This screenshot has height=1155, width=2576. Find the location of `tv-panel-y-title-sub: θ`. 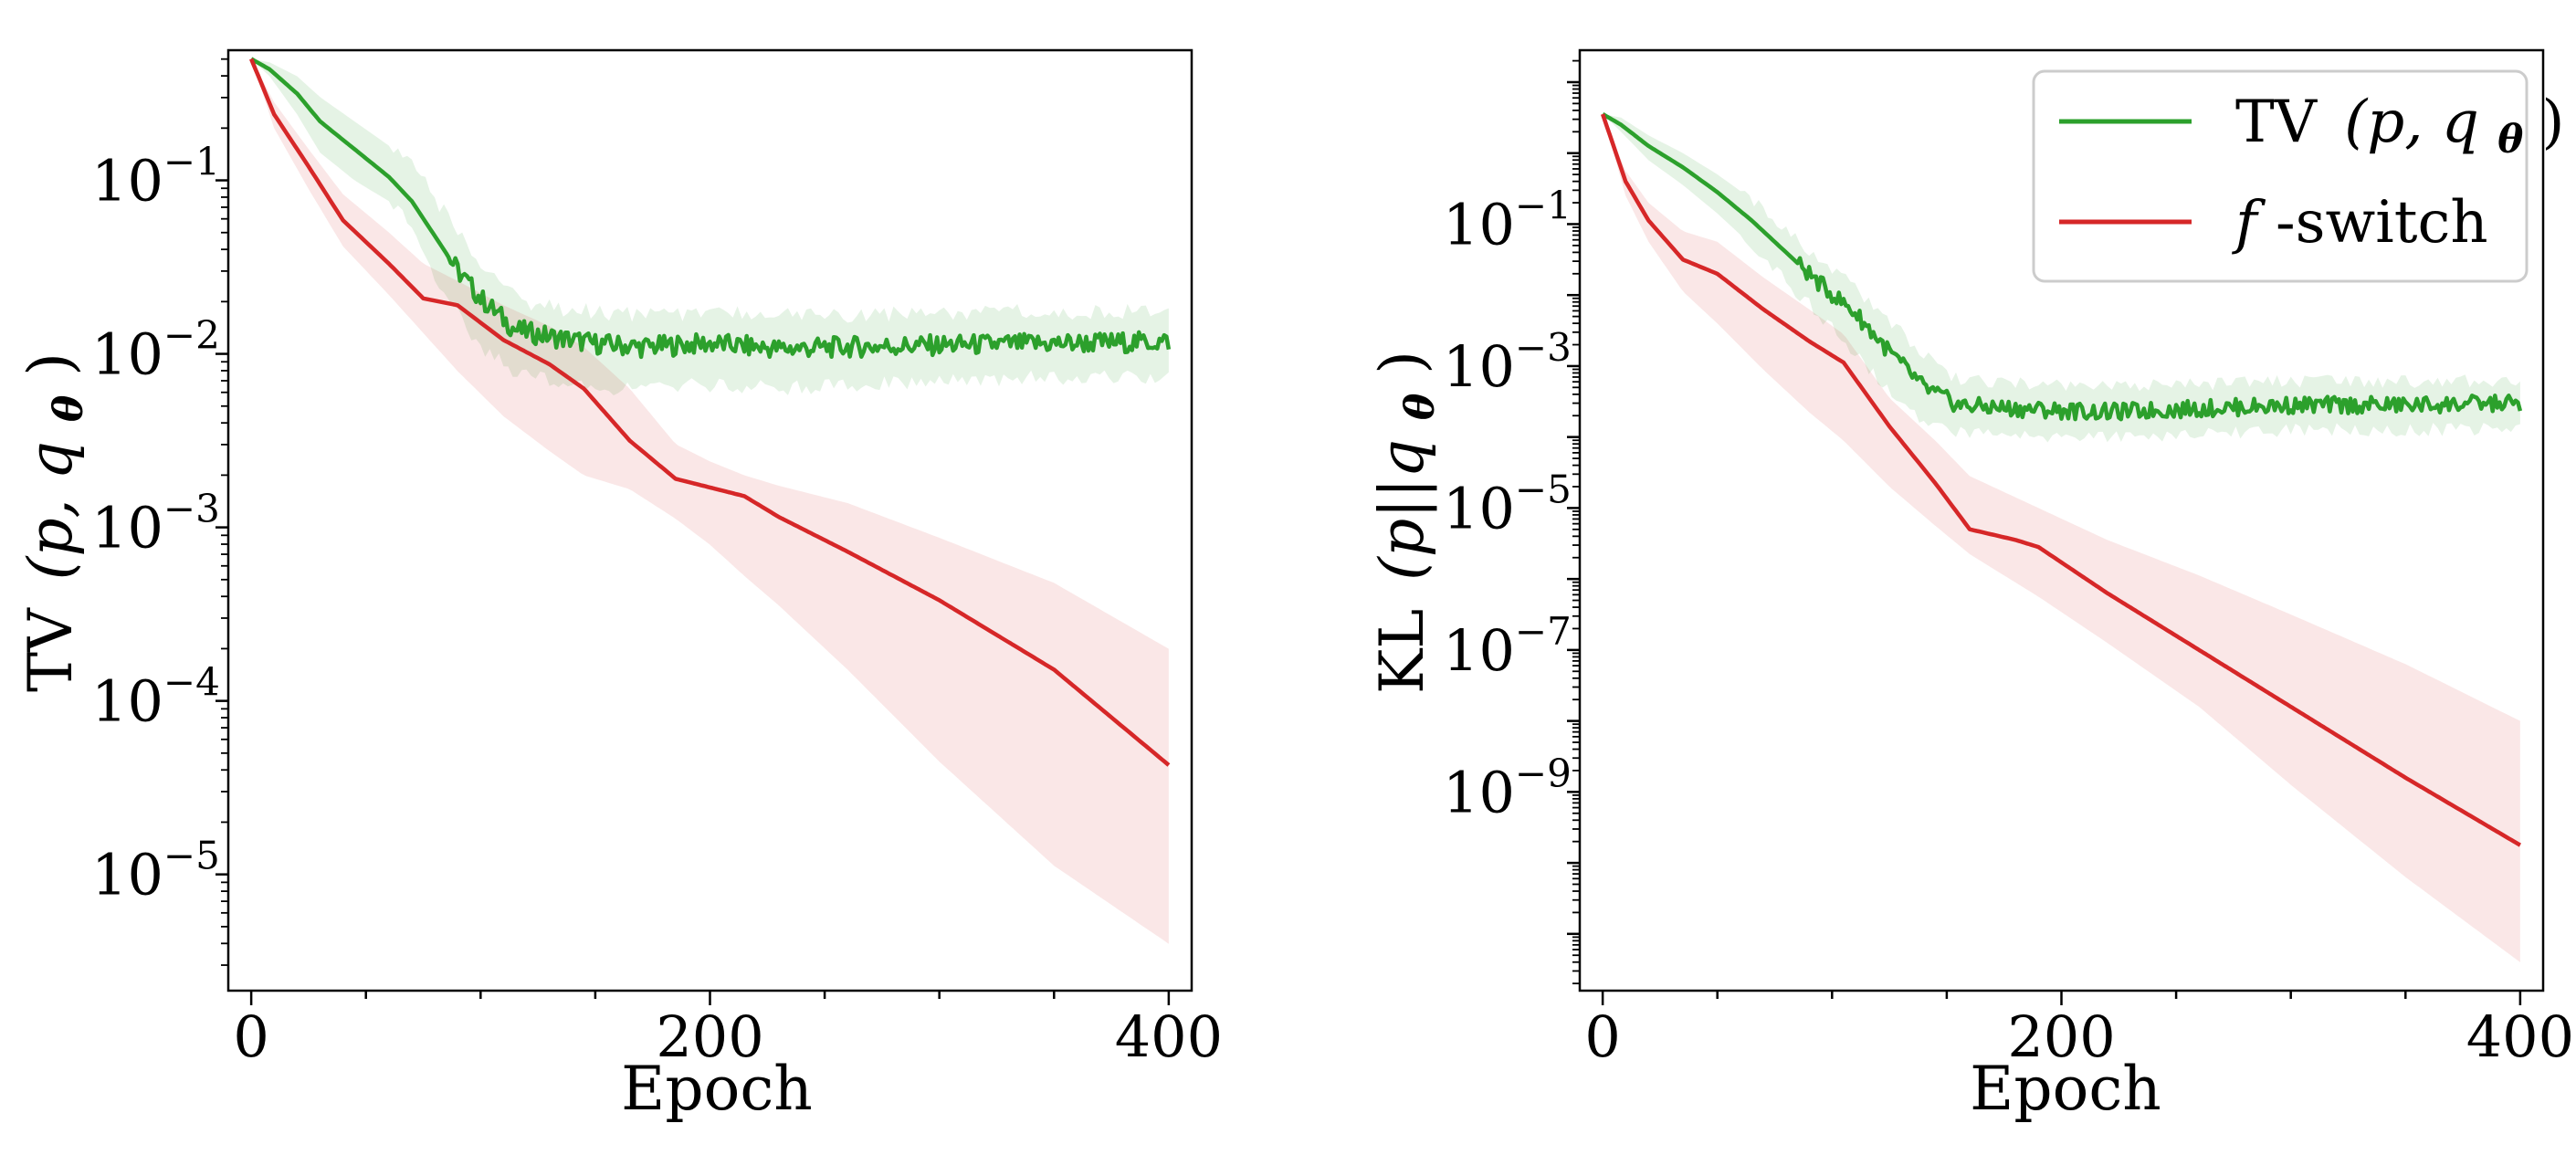

tv-panel-y-title-sub: θ is located at coordinates (69, 408).